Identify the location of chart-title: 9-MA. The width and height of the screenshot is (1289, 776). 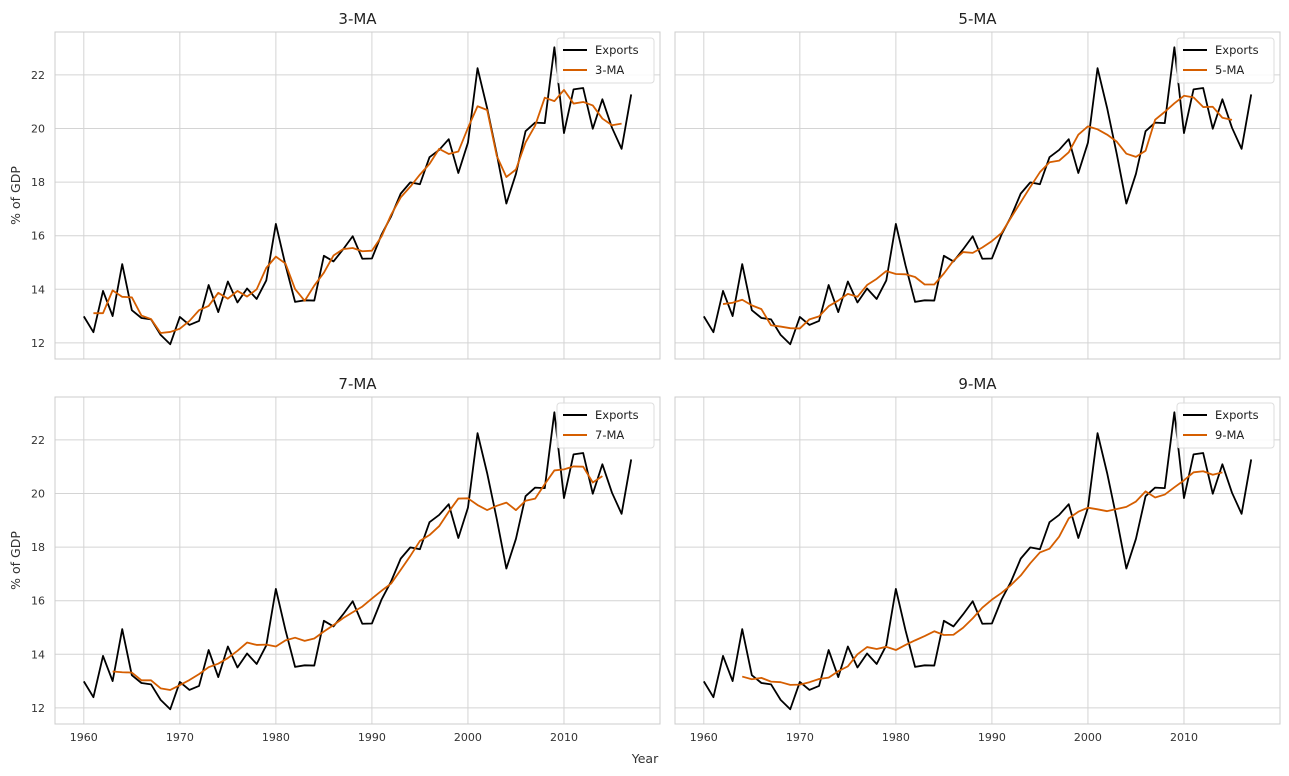
(977, 384).